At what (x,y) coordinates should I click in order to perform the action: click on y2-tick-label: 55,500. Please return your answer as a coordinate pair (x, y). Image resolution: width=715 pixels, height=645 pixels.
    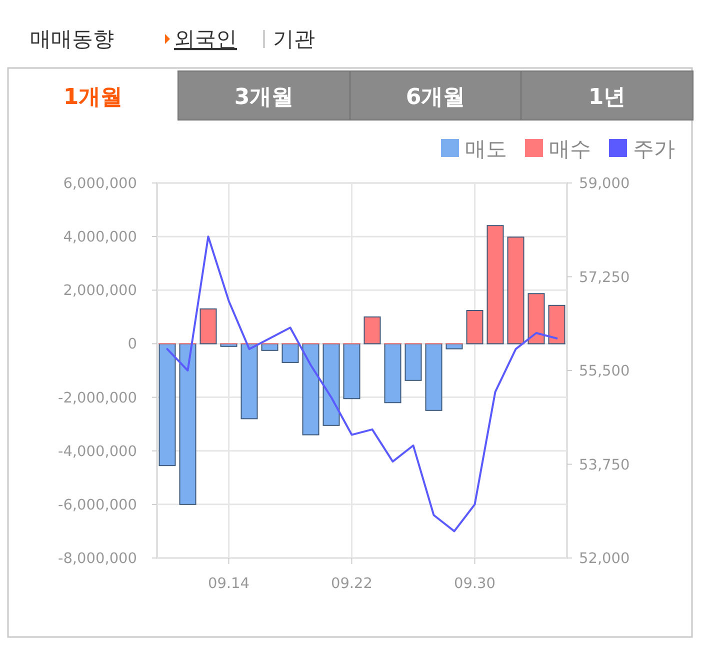
    Looking at the image, I should click on (604, 372).